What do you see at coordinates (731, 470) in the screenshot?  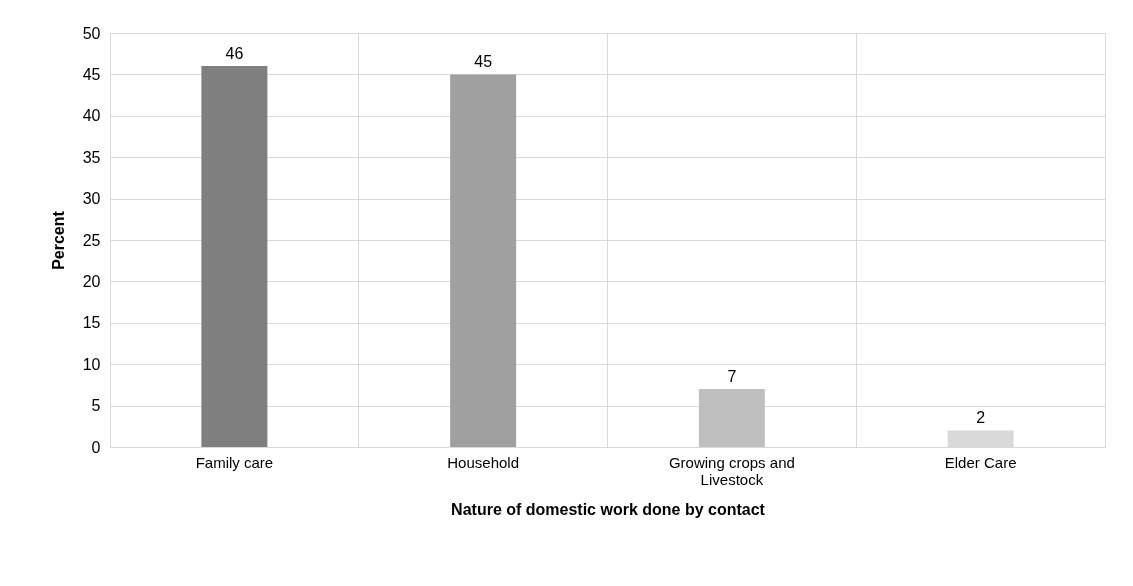 I see `x-tick-label: Growing crops and Livestock` at bounding box center [731, 470].